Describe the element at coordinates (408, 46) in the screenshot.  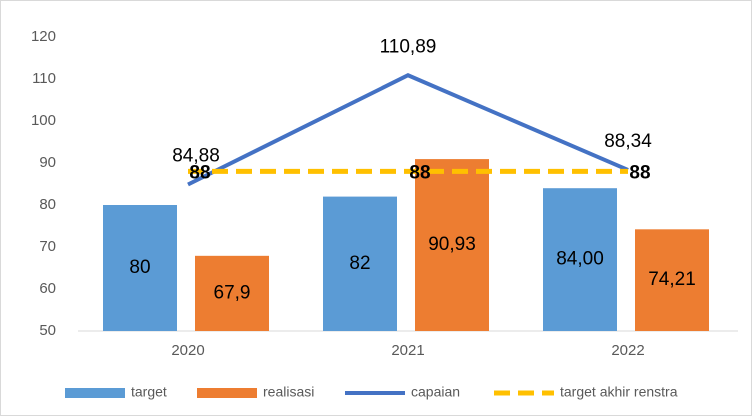
I see `data-label: 110,89` at that location.